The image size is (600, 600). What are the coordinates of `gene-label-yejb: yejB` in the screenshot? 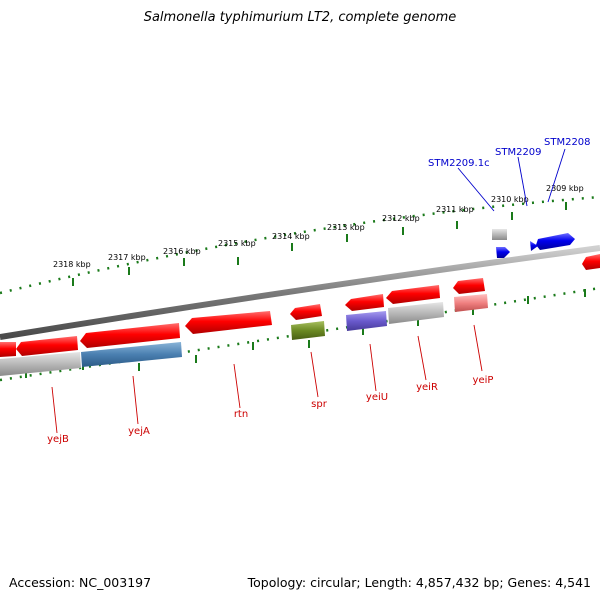 It's located at (58, 439).